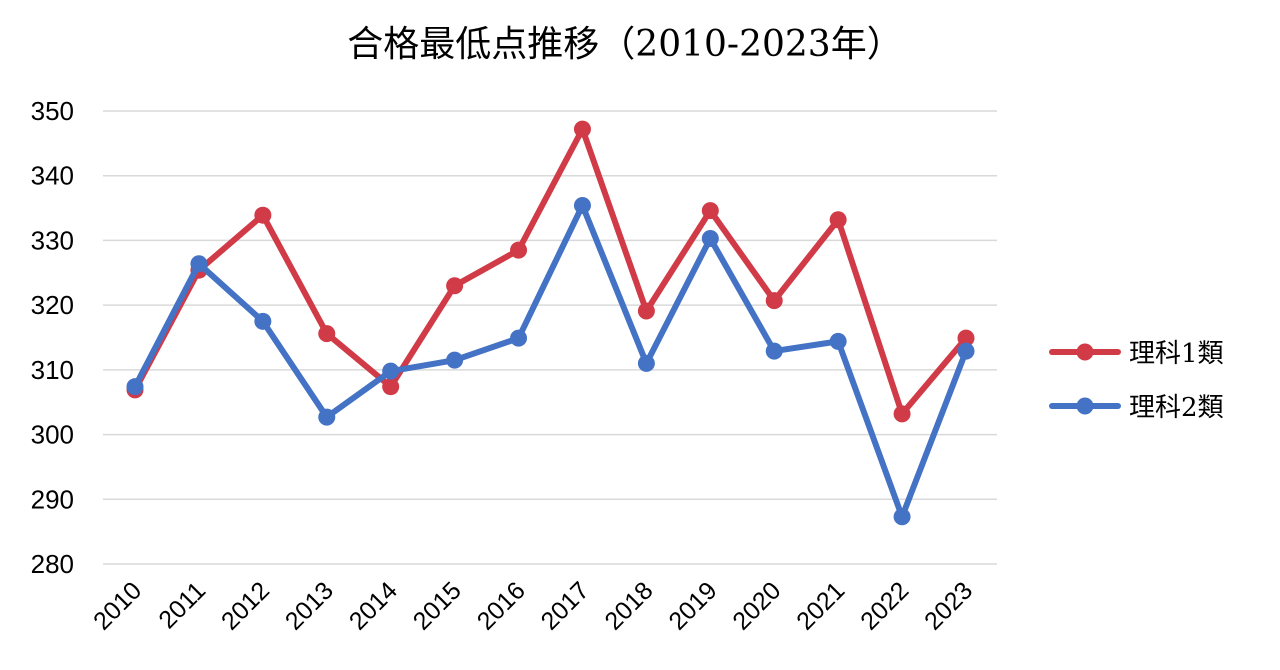 This screenshot has width=1280, height=670. What do you see at coordinates (948, 605) in the screenshot?
I see `x-tick-label: 2023` at bounding box center [948, 605].